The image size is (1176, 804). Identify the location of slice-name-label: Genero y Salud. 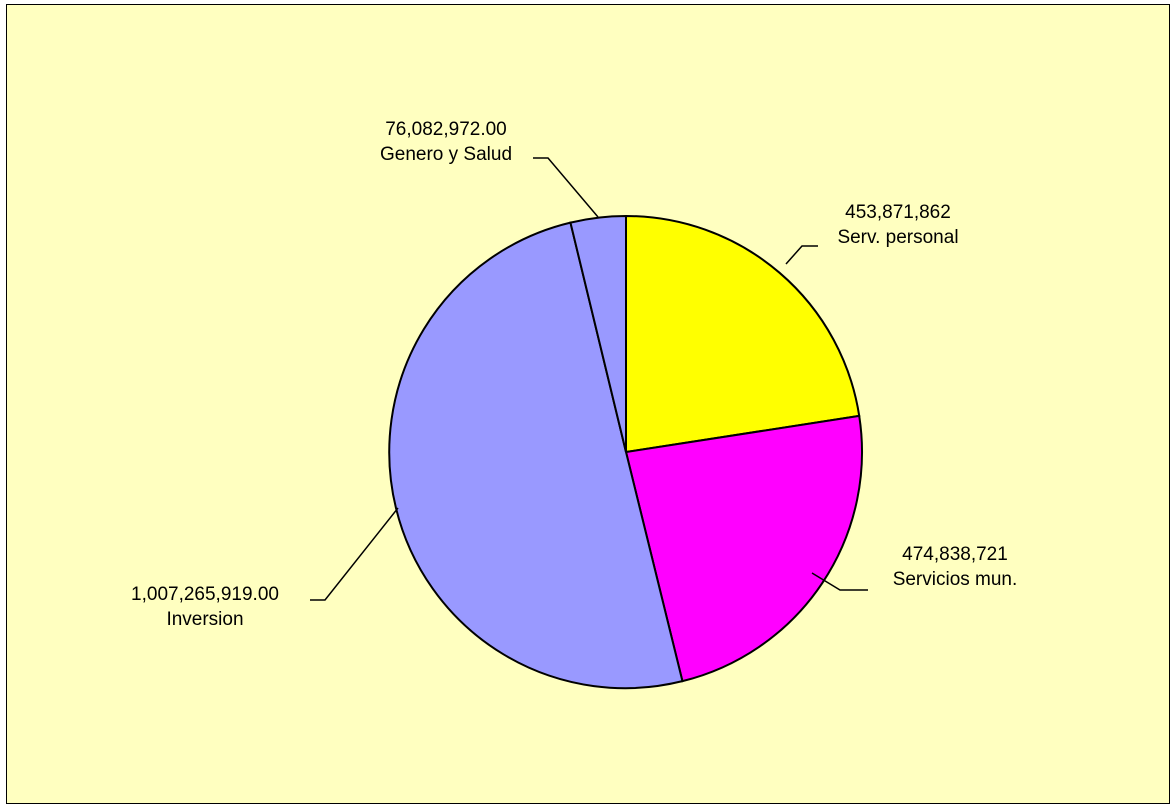
(446, 154).